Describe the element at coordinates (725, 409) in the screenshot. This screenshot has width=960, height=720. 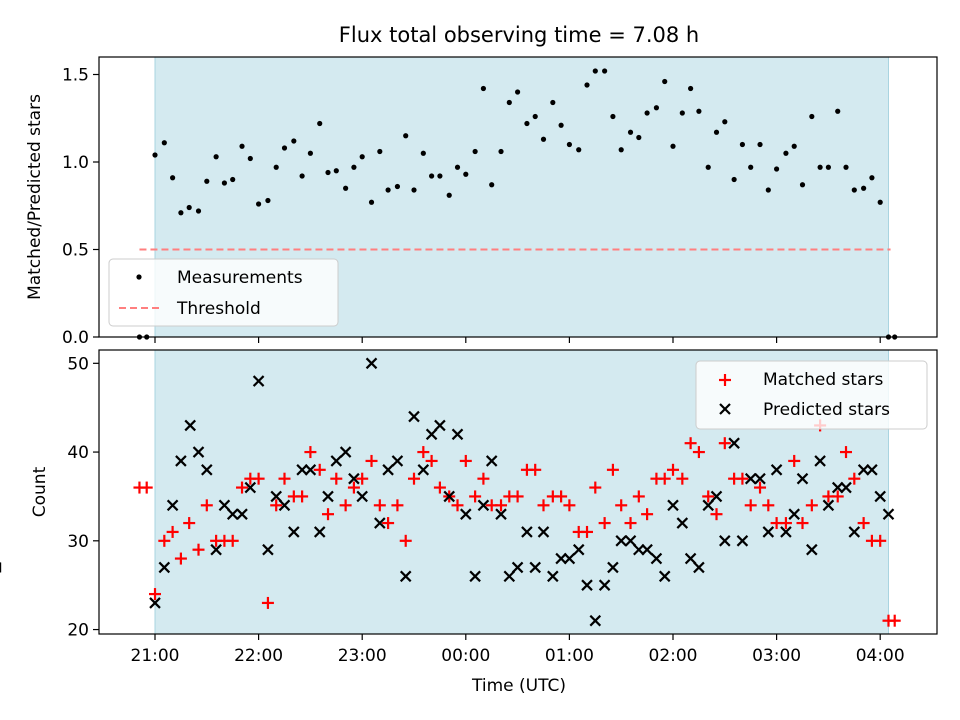
I see `legend-predicted-marker` at that location.